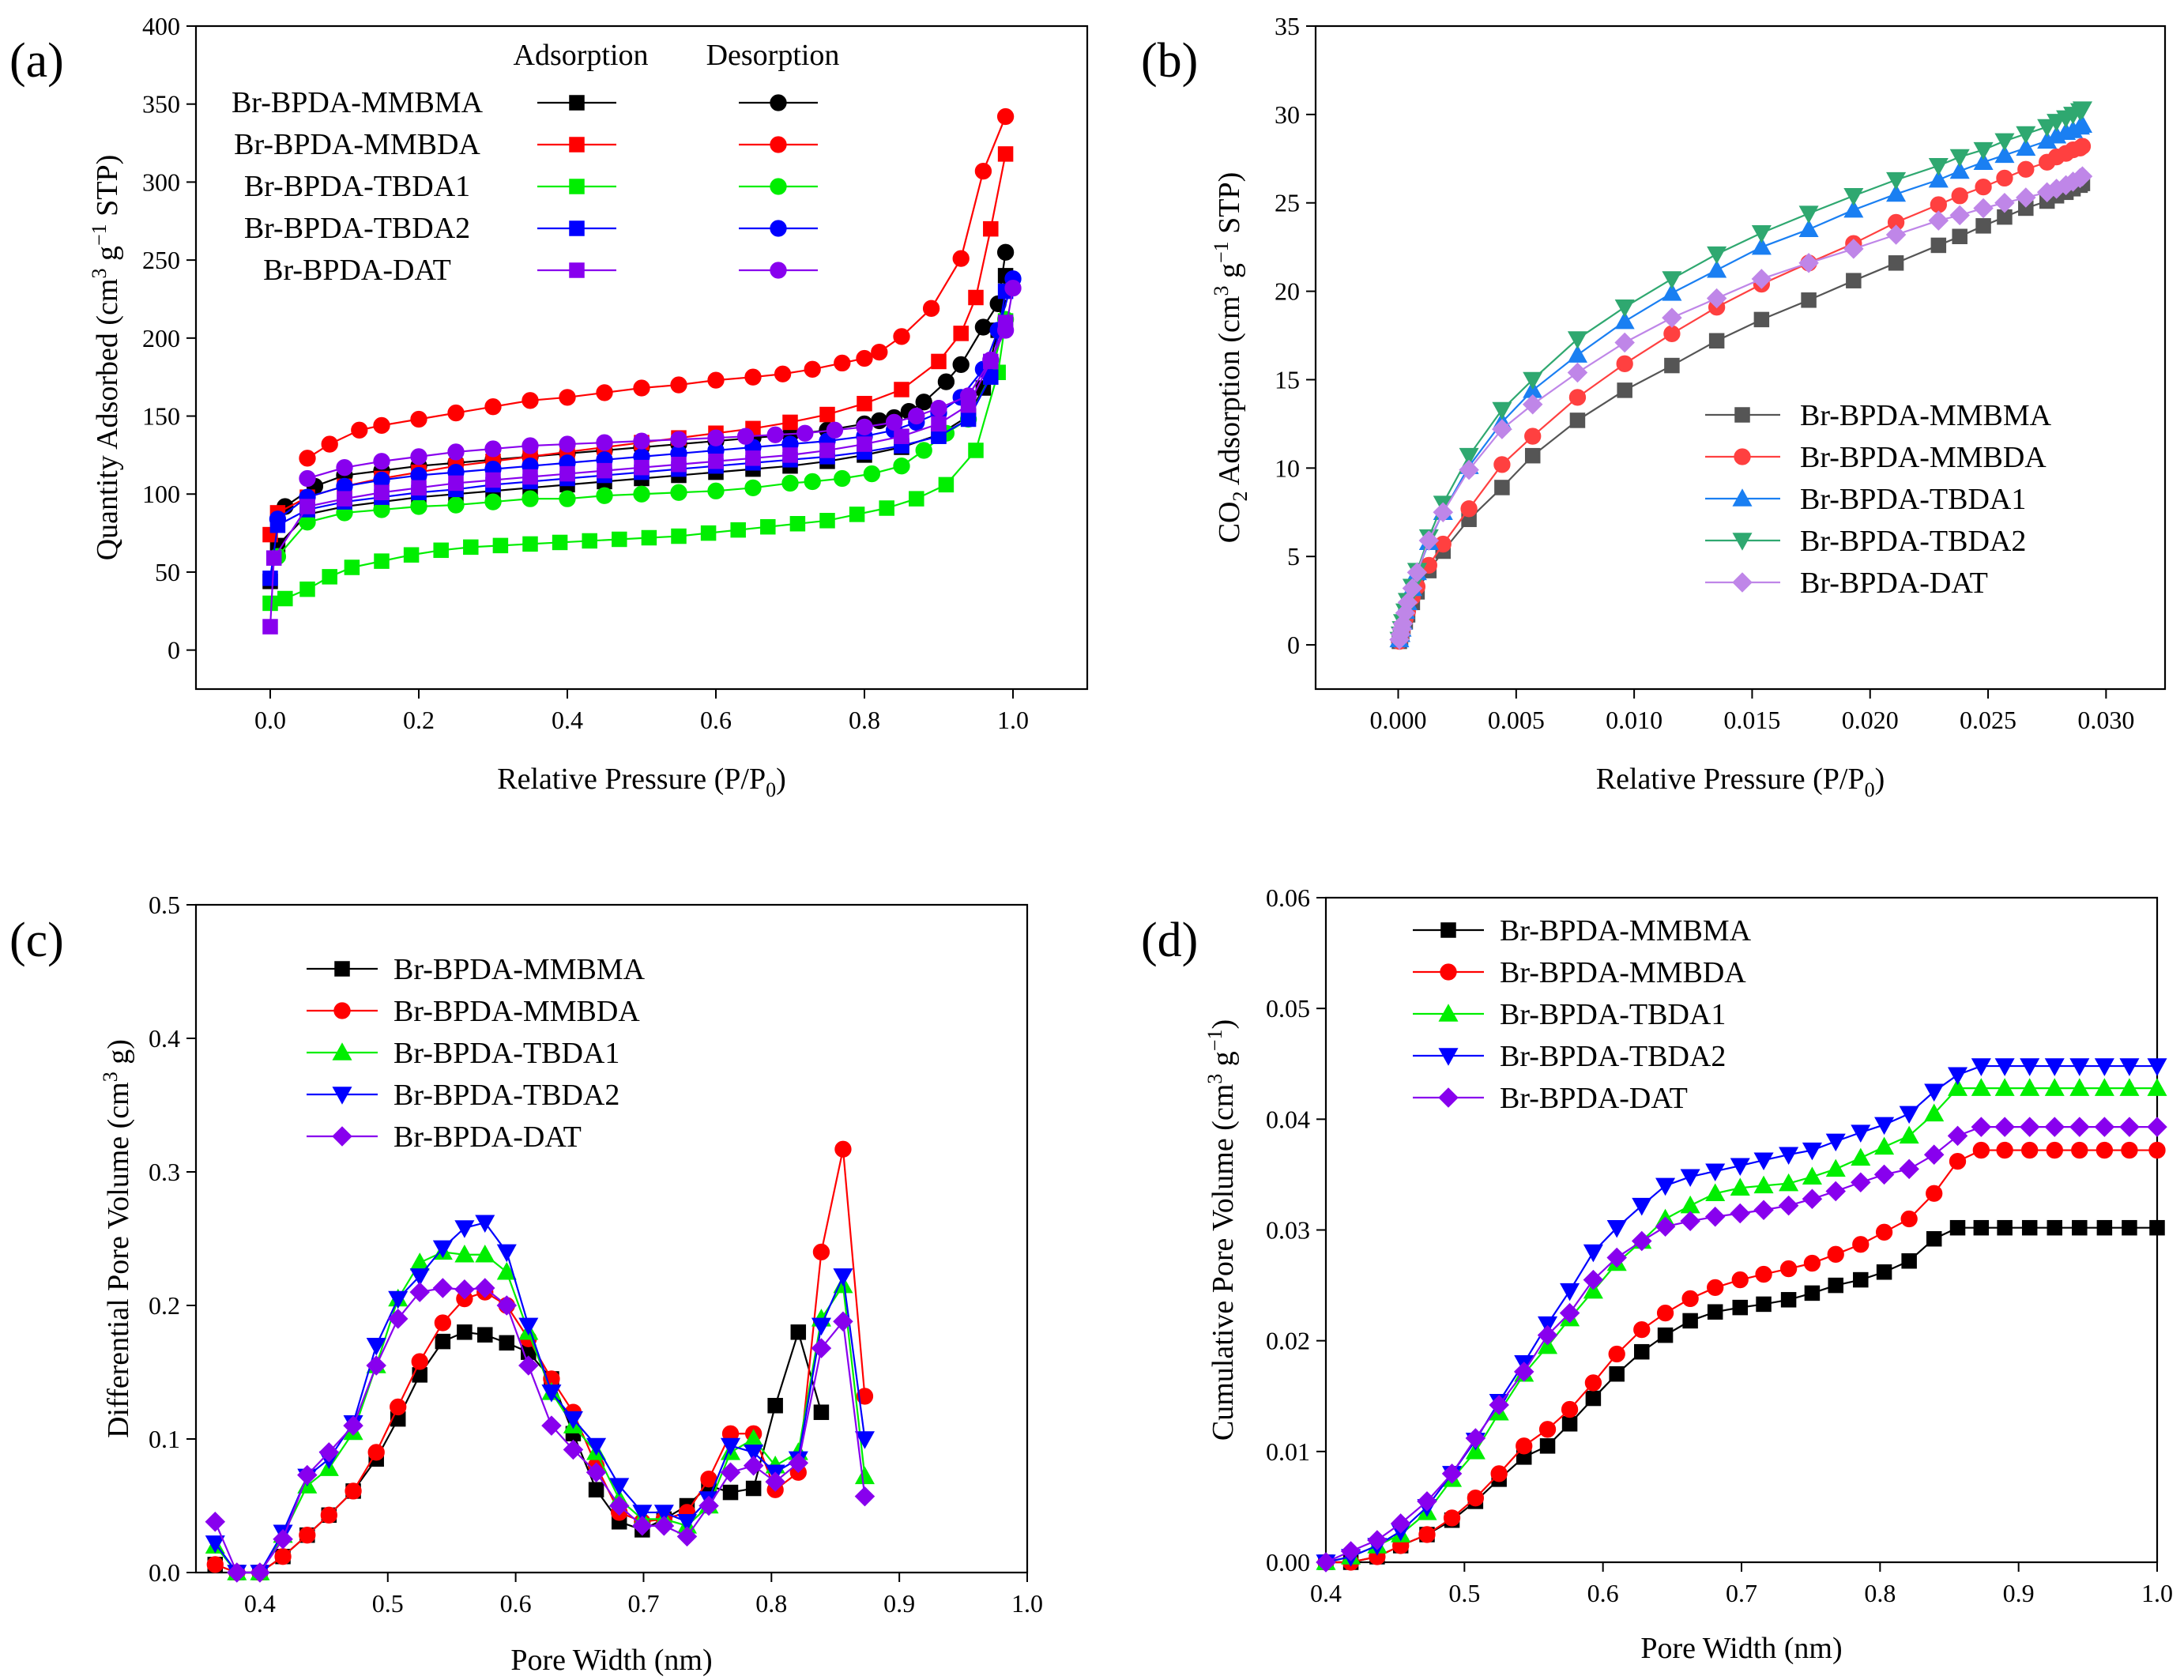 The image size is (2184, 1680). Describe the element at coordinates (1870, 789) in the screenshot. I see `x-axis-label-part: 0` at that location.